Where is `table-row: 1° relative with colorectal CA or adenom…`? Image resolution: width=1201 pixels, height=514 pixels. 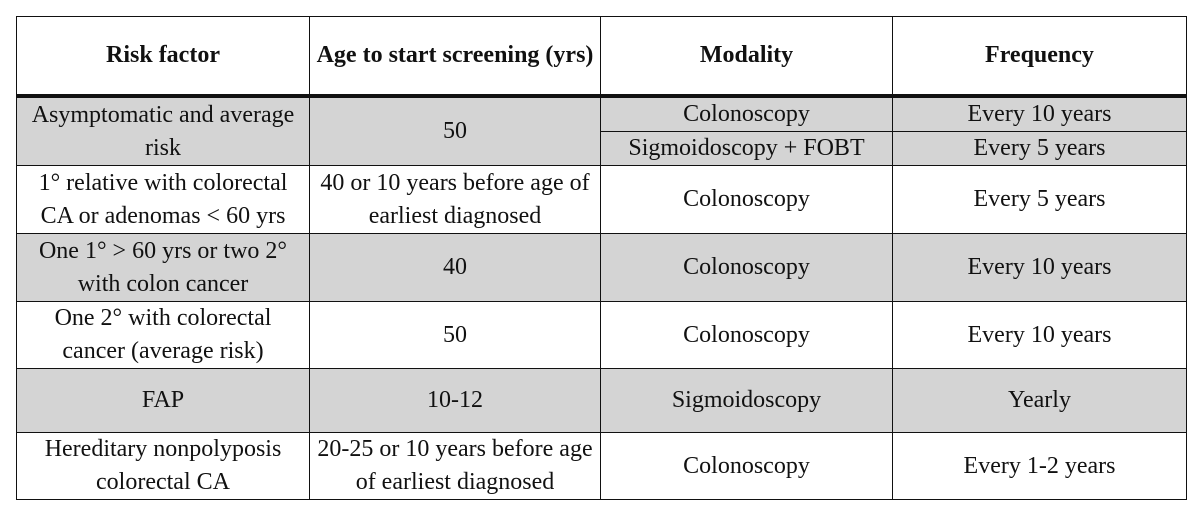 table-row: 1° relative with colorectal CA or adenom… is located at coordinates (601, 199).